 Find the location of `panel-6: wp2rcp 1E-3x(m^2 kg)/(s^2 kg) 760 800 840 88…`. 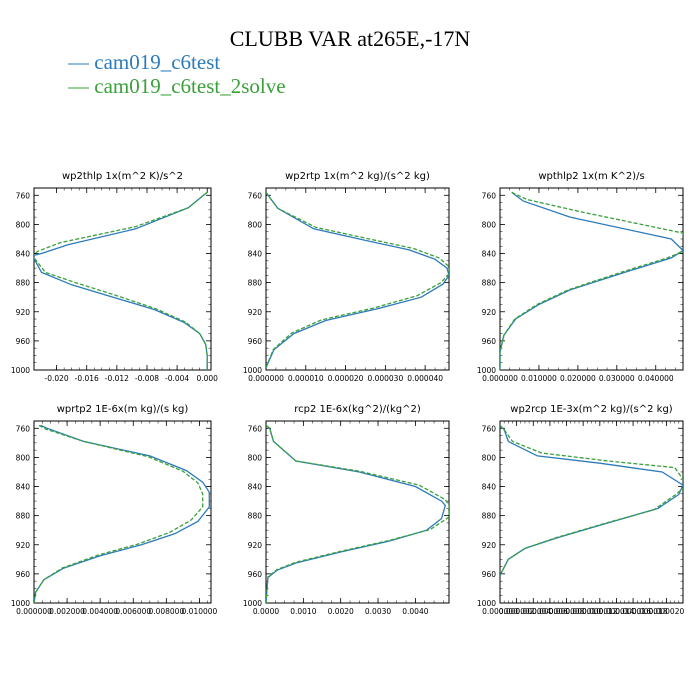

panel-6: wp2rcp 1E-3x(m^2 kg)/(s^2 kg) 760 800 840 88… is located at coordinates (581, 510).